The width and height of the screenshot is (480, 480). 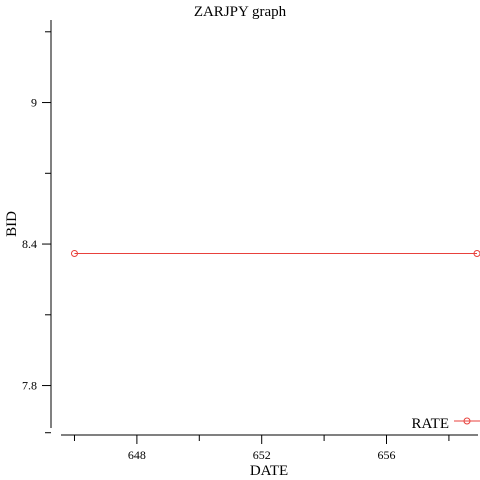 What do you see at coordinates (36, 232) in the screenshot?
I see `y-ticks: 7.8 8.4 9` at bounding box center [36, 232].